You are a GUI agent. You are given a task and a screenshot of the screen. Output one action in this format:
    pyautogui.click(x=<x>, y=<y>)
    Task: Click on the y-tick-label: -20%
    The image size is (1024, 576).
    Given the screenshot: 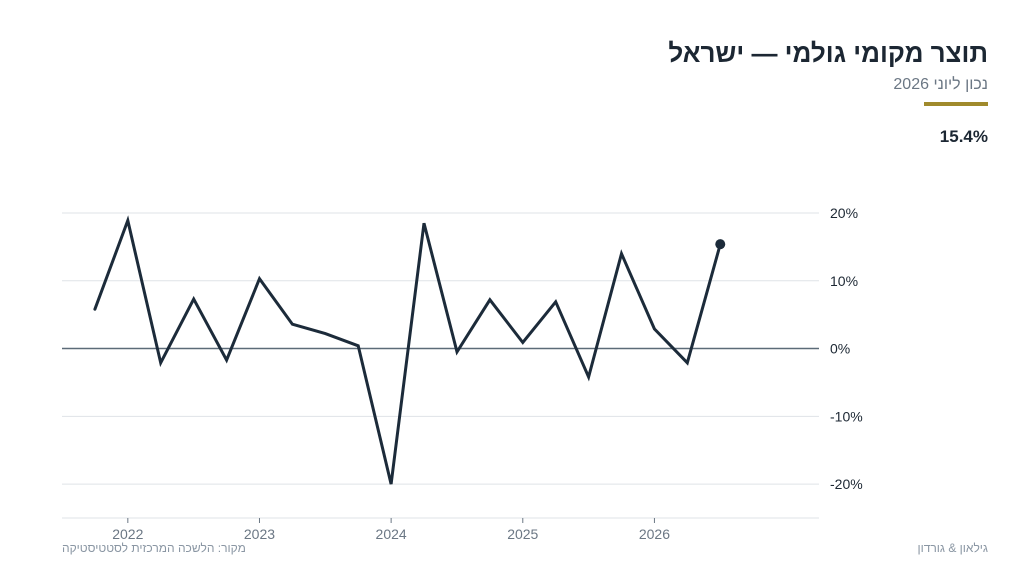 What is the action you would take?
    pyautogui.click(x=846, y=484)
    